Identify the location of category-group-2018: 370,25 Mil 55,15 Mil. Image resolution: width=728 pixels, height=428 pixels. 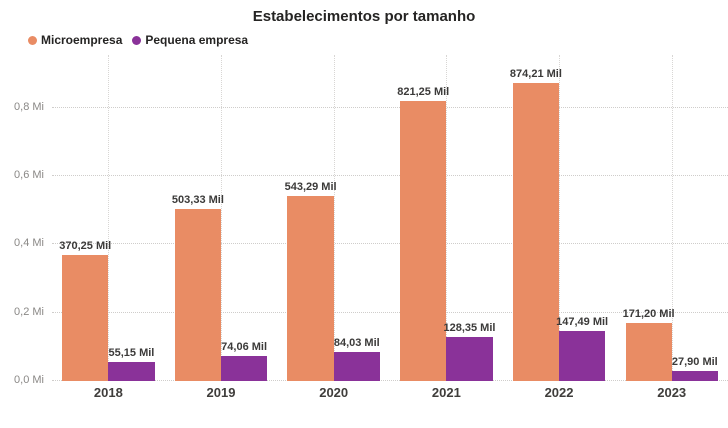
(108, 218).